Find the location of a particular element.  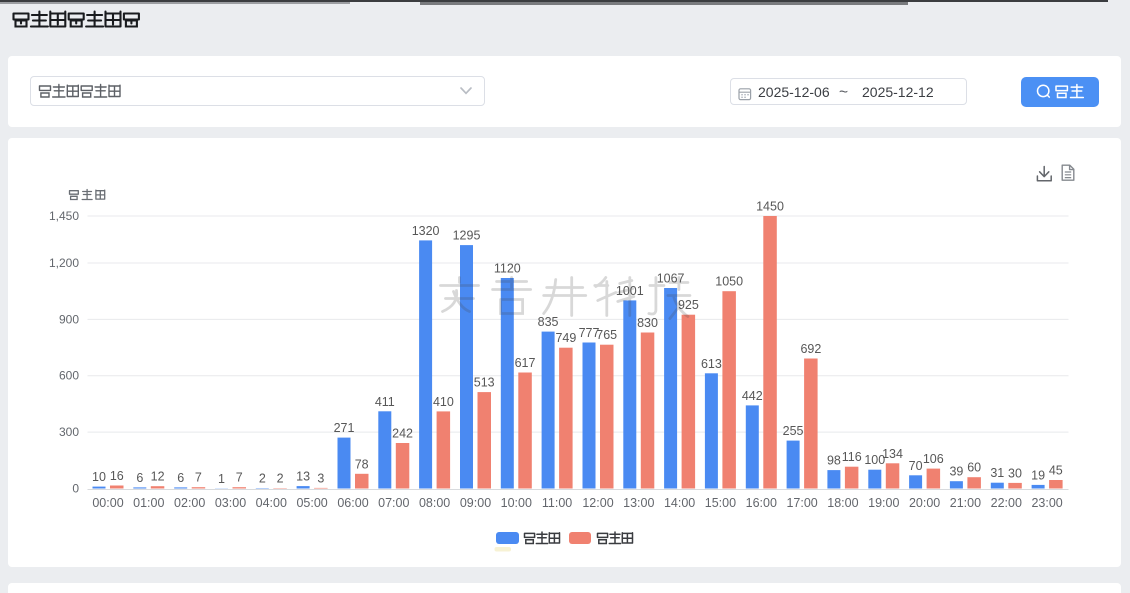

svg-text: 07:00 is located at coordinates (393, 503).